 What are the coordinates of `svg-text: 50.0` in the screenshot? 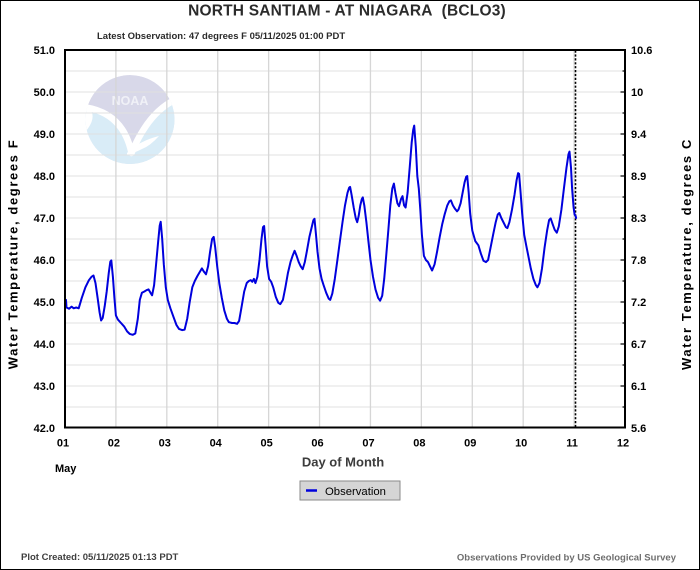 It's located at (44, 93).